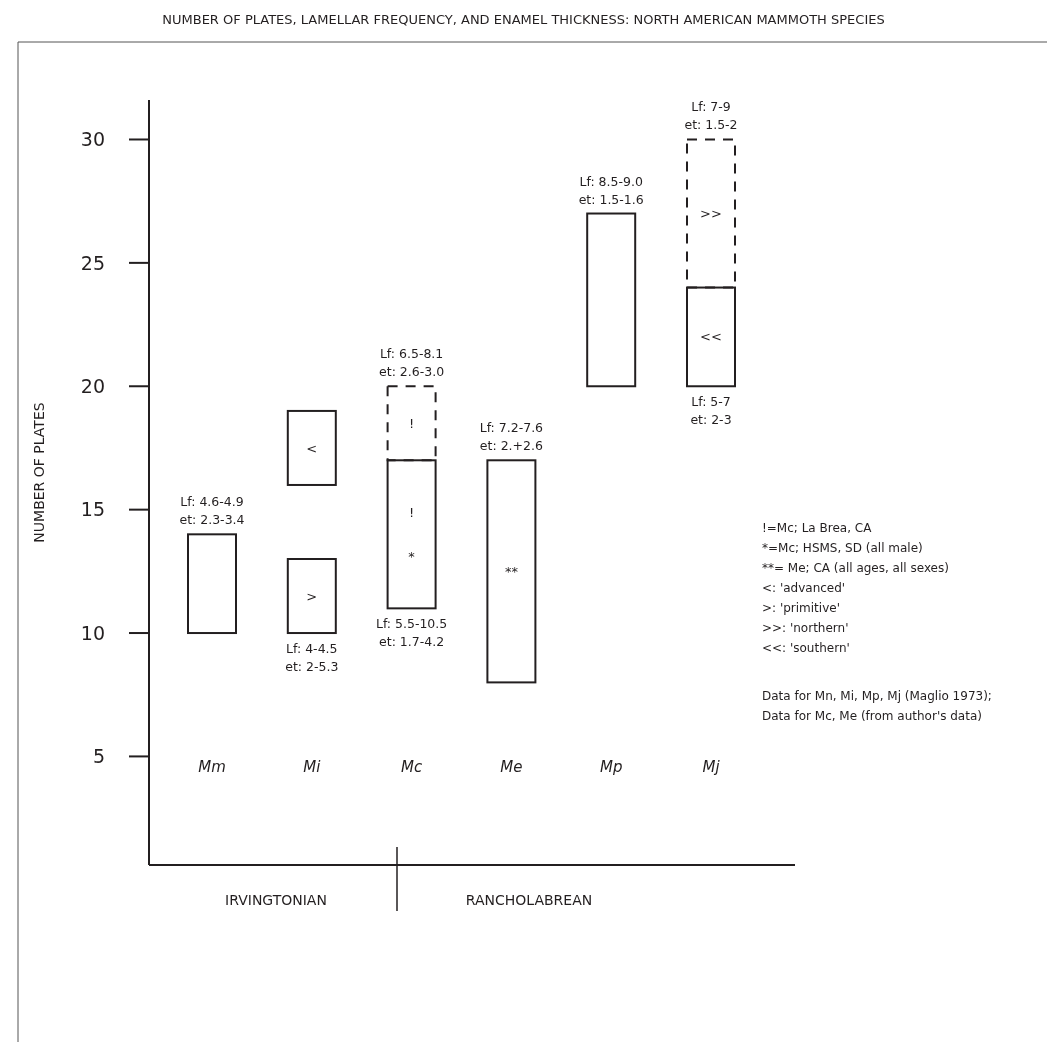 This screenshot has width=1047, height=1042. I want to click on annotation: Lf: 8.5-9.0 et: 1.5-1.6, so click(611, 190).